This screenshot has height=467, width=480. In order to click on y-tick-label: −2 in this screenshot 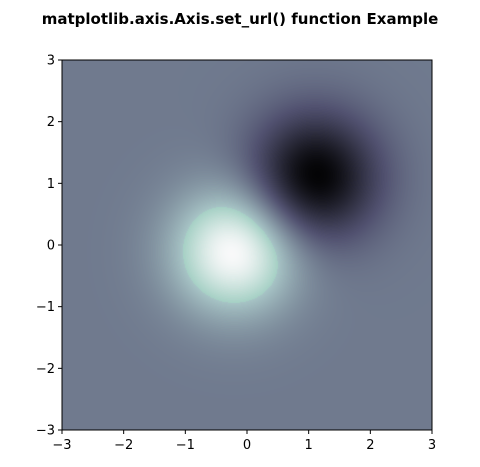, I will do `click(45, 369)`.